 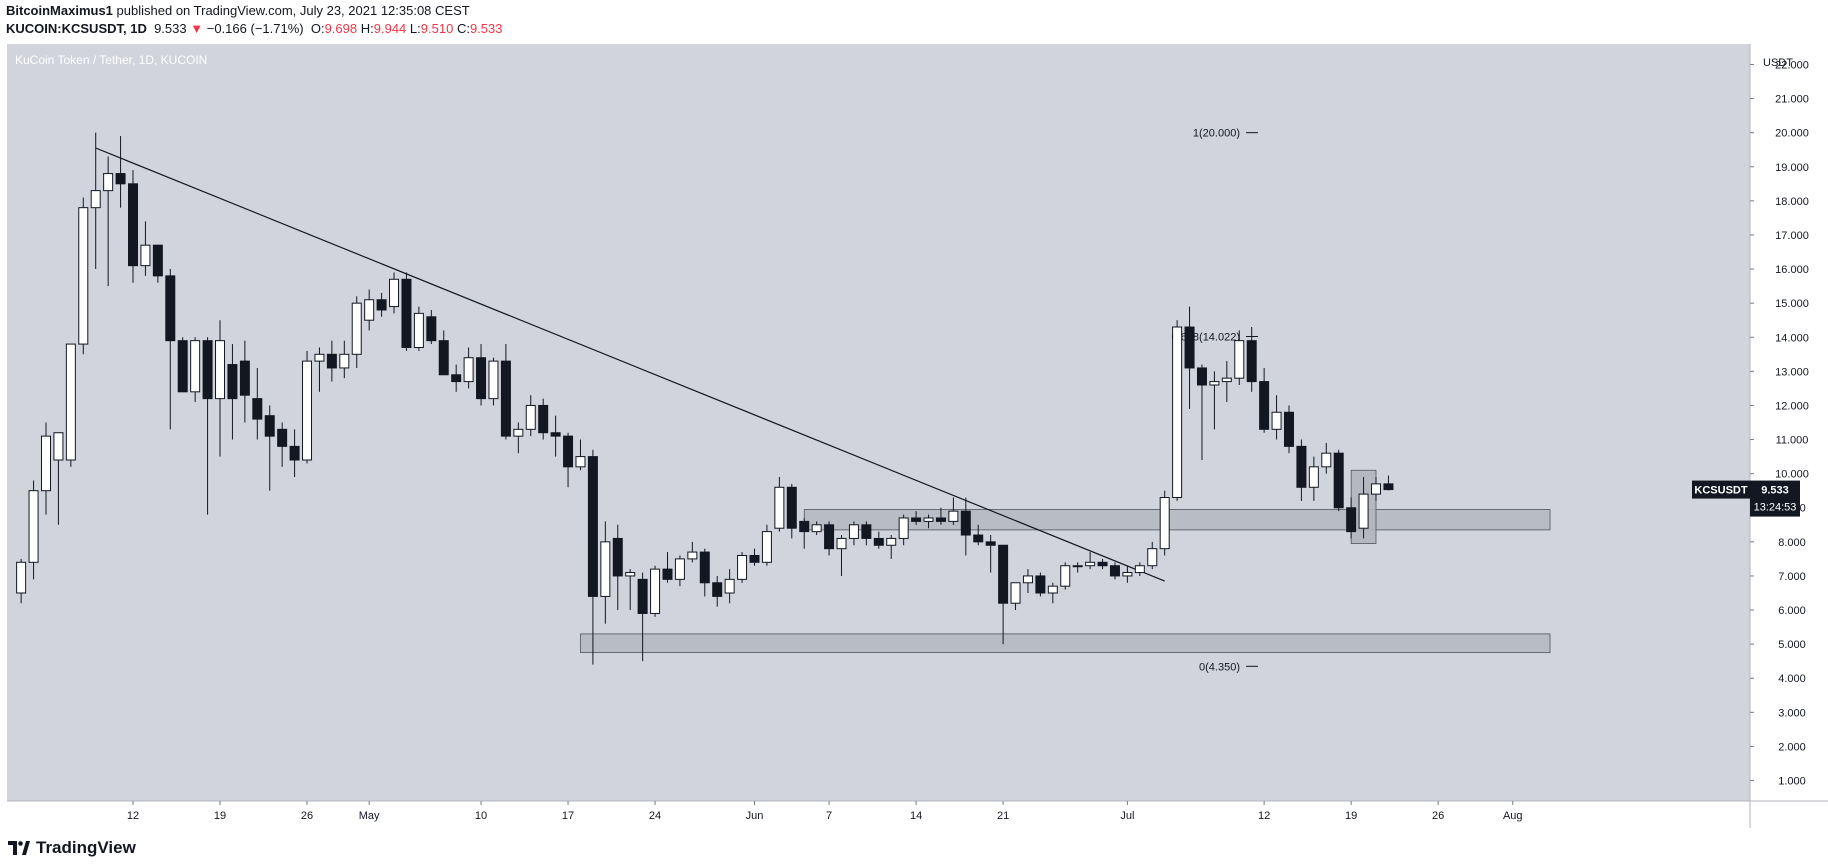 I want to click on time-tick-label: Aug, so click(x=1513, y=816).